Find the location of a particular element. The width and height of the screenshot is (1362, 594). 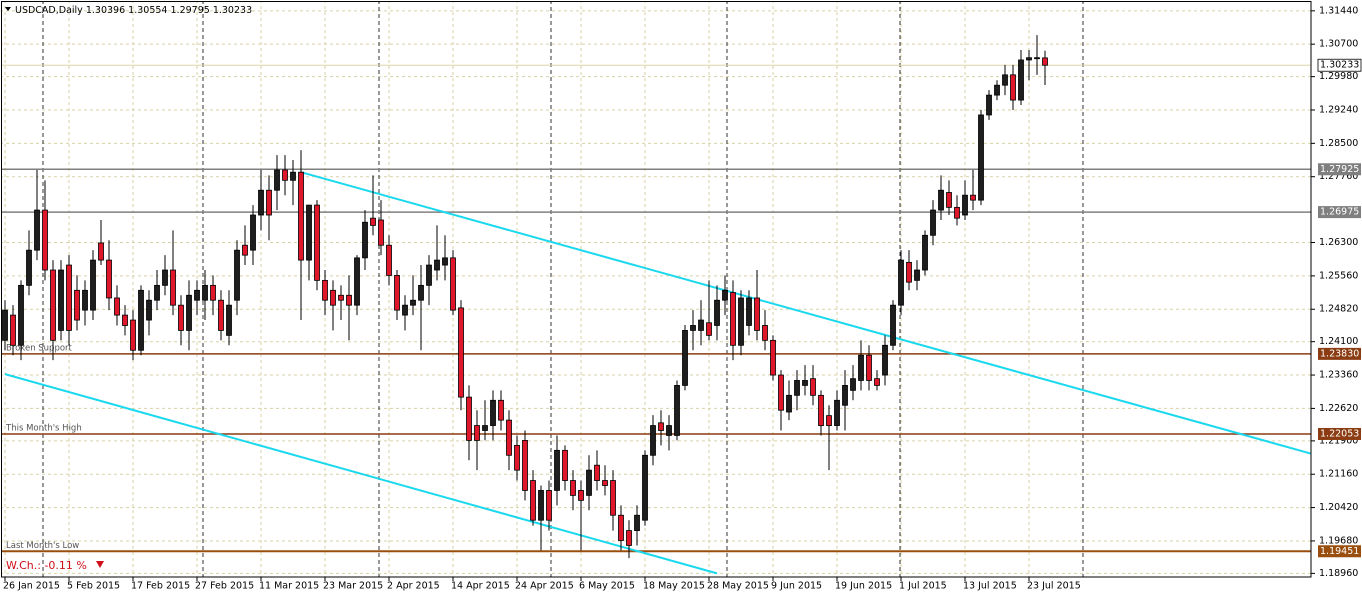

x-tick-label: 23 Mar 2015 is located at coordinates (353, 586).